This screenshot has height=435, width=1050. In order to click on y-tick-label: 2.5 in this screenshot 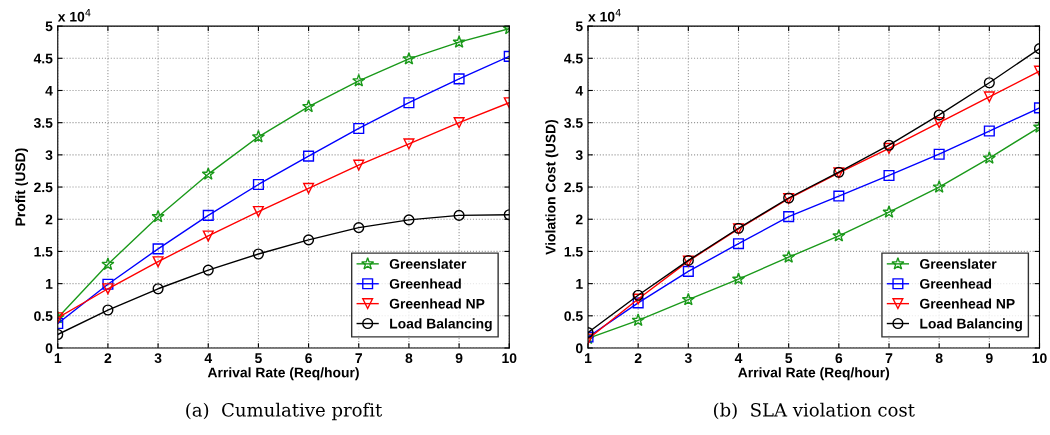, I will do `click(43, 187)`.